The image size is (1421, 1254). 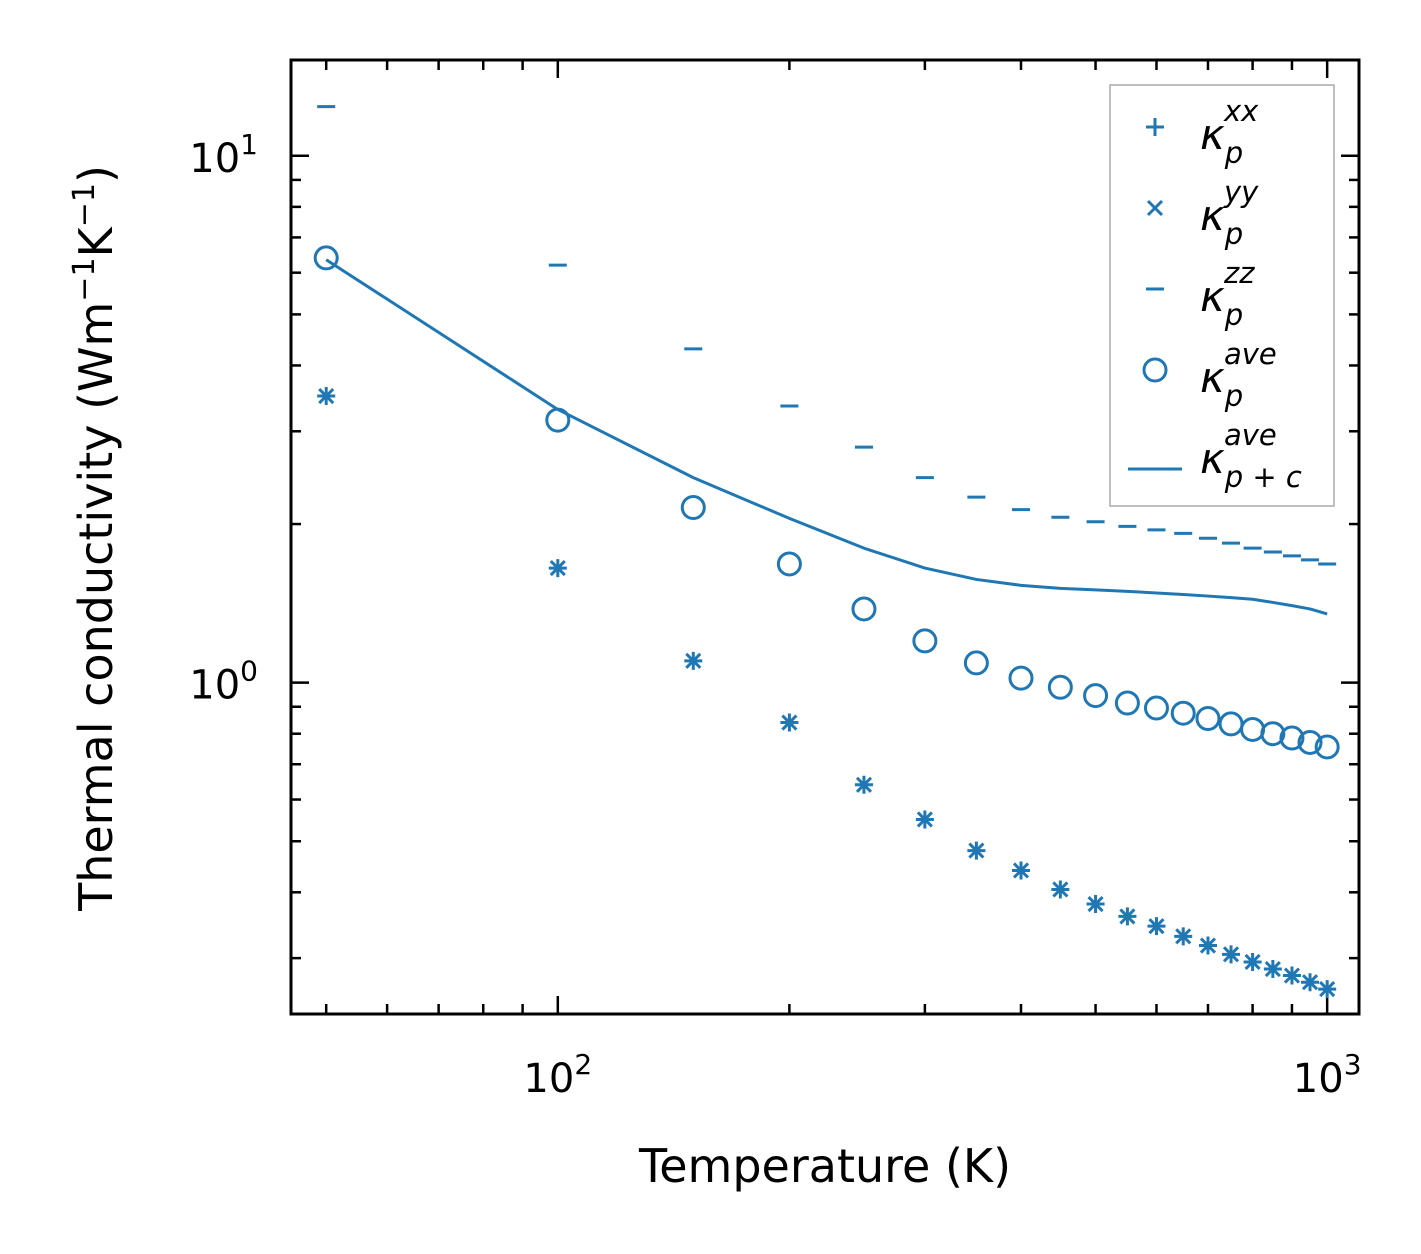 I want to click on y-axis-label: Thermal conductivity (Wm−1K−1), so click(x=95, y=538).